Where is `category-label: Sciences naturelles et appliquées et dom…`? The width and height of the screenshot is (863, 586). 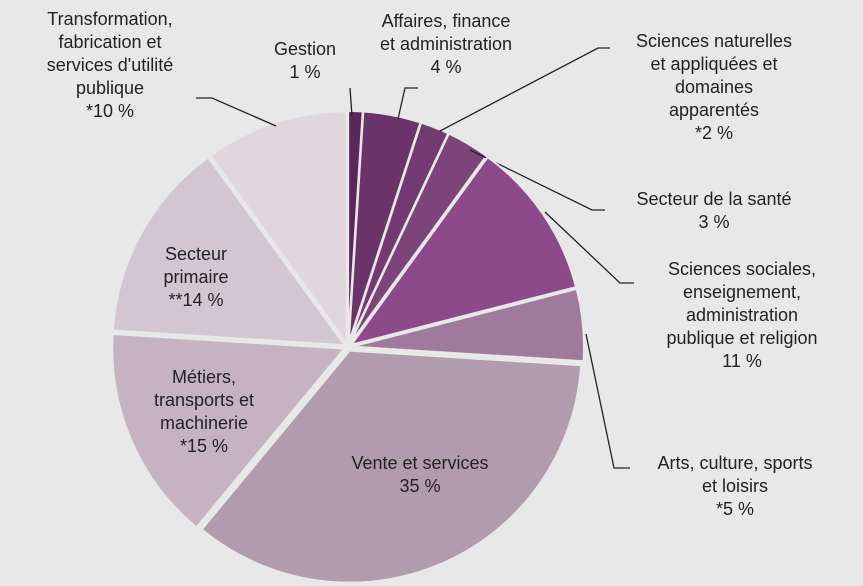
category-label: Sciences naturelles et appliquées et dom… is located at coordinates (714, 75).